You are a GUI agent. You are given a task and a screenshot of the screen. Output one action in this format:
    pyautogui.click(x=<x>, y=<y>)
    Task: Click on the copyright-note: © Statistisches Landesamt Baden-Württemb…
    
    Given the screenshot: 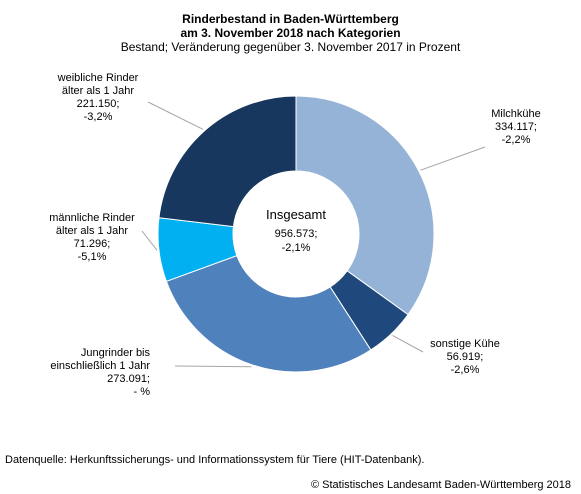 What is the action you would take?
    pyautogui.click(x=440, y=485)
    